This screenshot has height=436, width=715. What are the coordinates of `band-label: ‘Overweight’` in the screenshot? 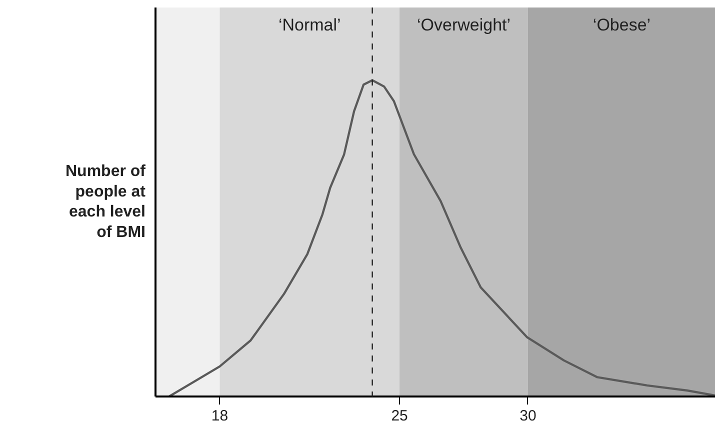 It's located at (463, 25).